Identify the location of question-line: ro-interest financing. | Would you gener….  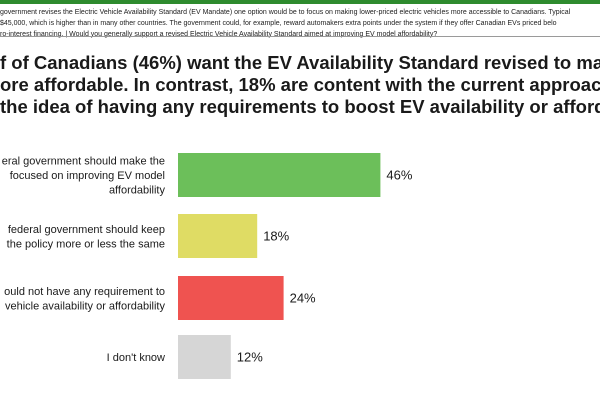
(219, 34).